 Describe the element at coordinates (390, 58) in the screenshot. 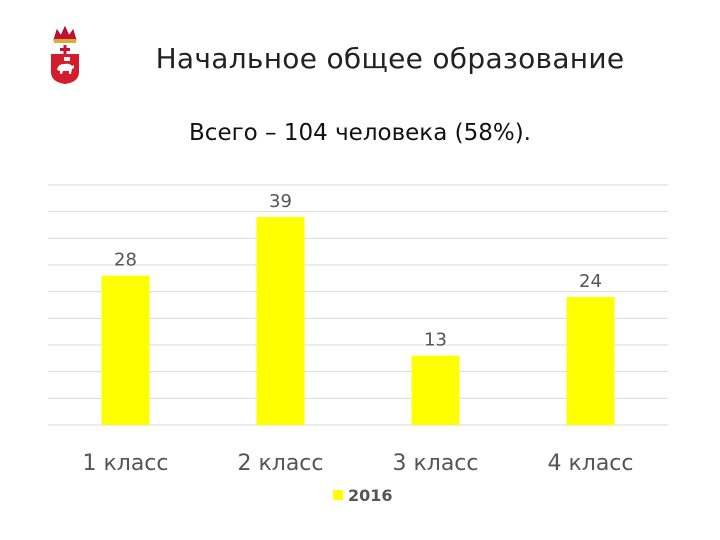

I see `slide-title: Начальное общее образование` at that location.